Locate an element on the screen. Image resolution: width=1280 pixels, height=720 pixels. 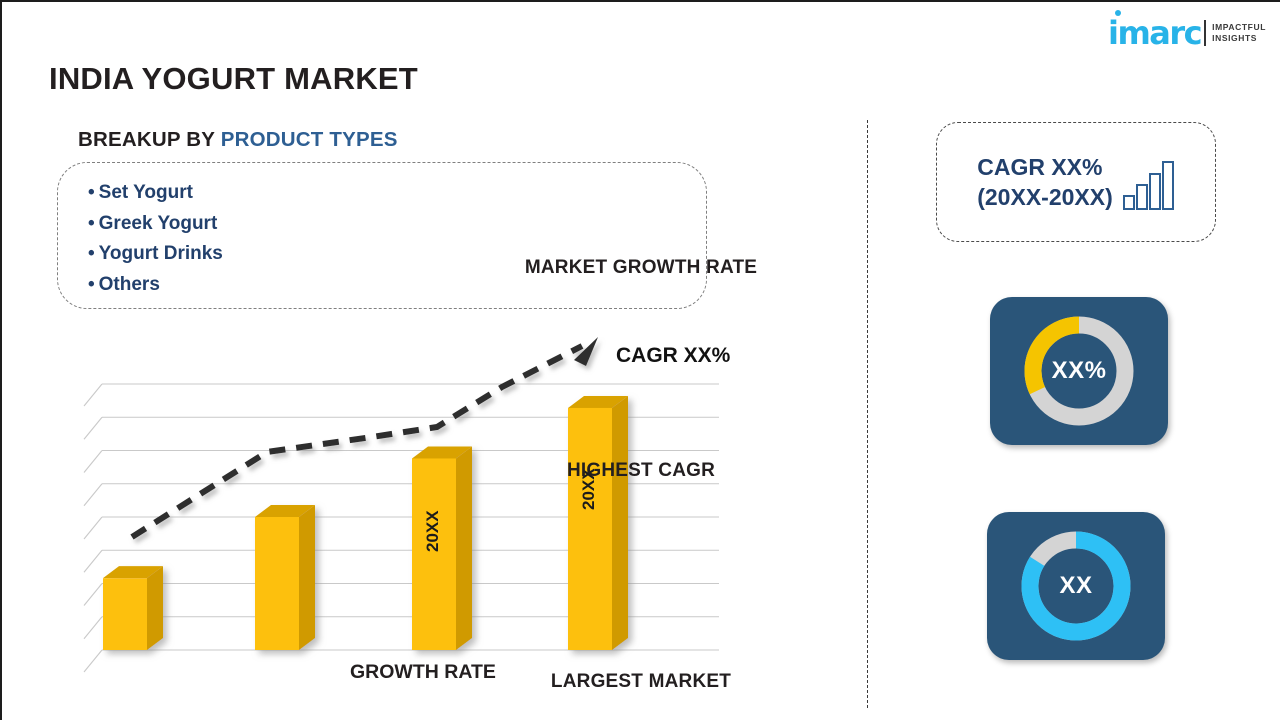
market-growth-rate-box: CAGR XX% (20XX-20XX) is located at coordinates (1076, 182).